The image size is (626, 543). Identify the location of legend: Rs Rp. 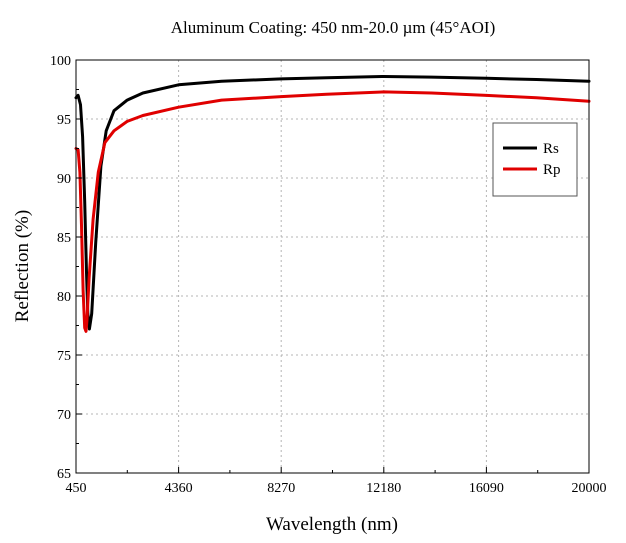
(535, 159).